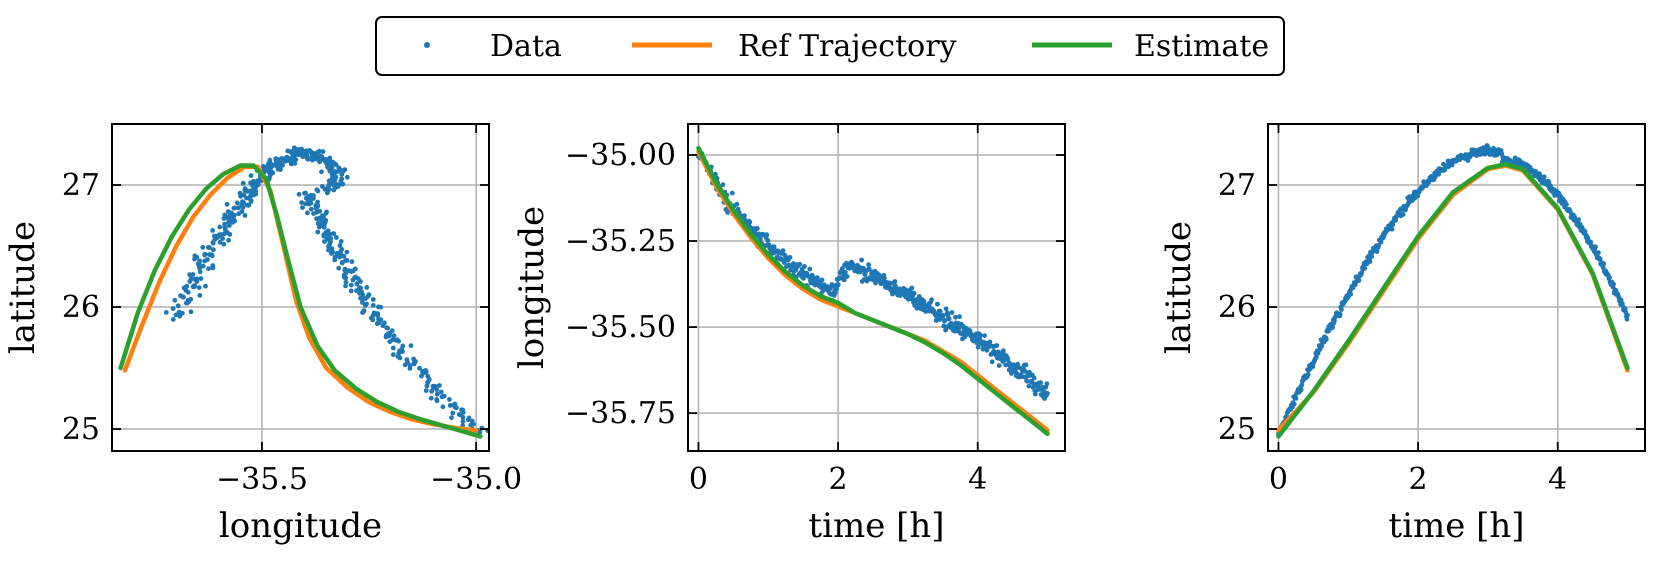  I want to click on y-tick-label: 26, so click(81, 307).